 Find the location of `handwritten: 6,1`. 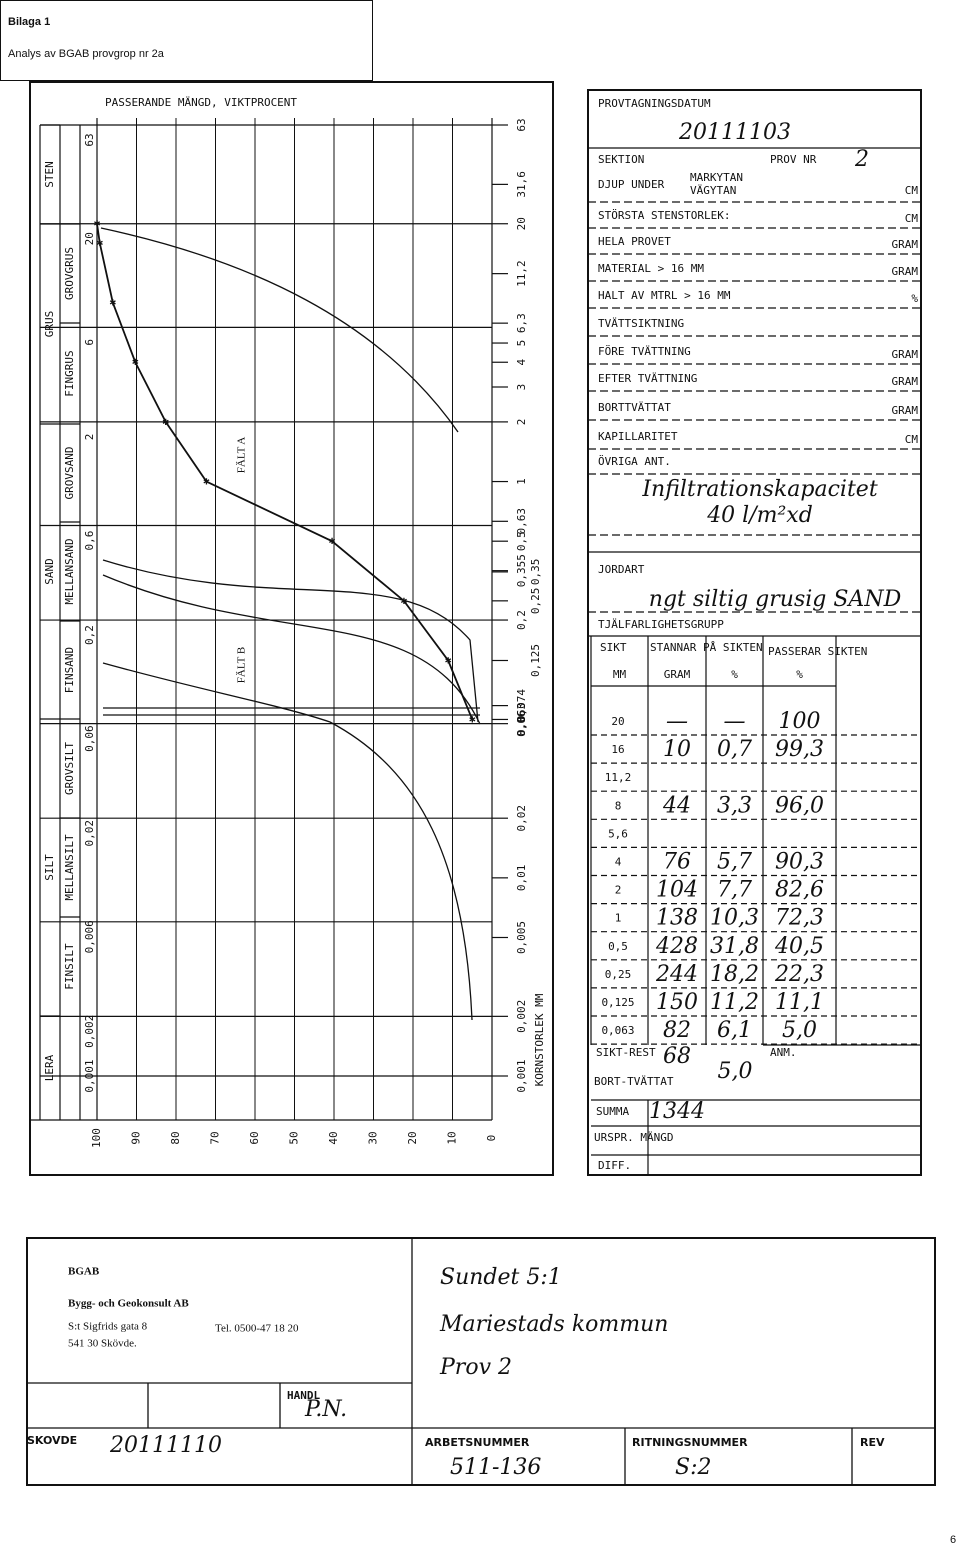

handwritten: 6,1 is located at coordinates (734, 1030).